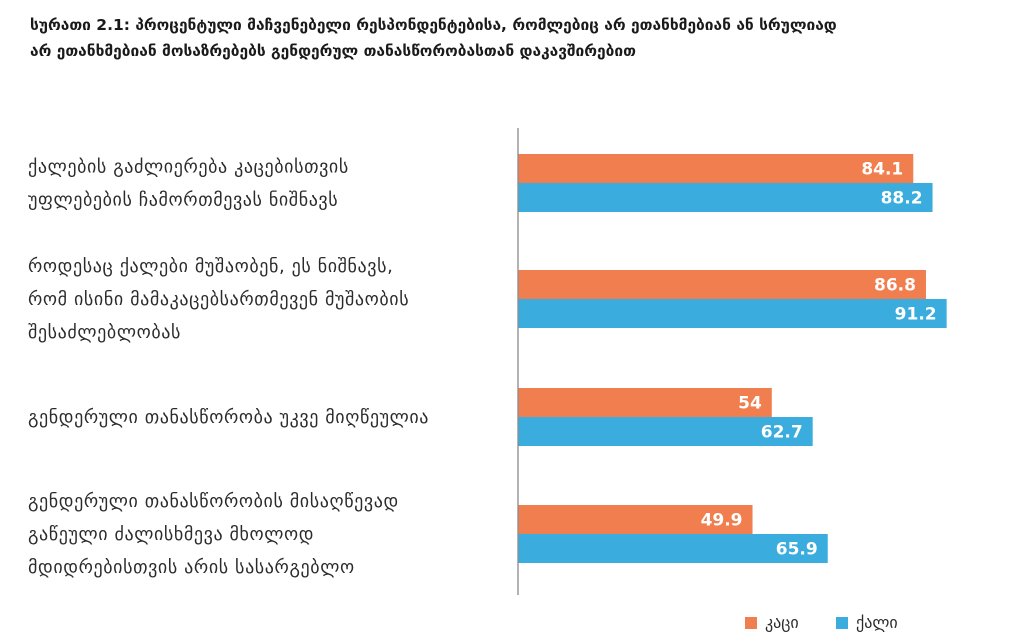  What do you see at coordinates (183, 200) in the screenshot?
I see `category-label: უფლებების ჩამორთმევას ნიშნავს` at bounding box center [183, 200].